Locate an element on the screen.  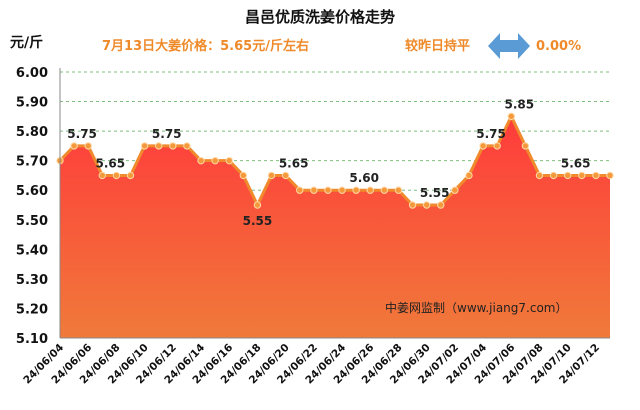
y-tick-label: 5.70 is located at coordinates (32, 162).